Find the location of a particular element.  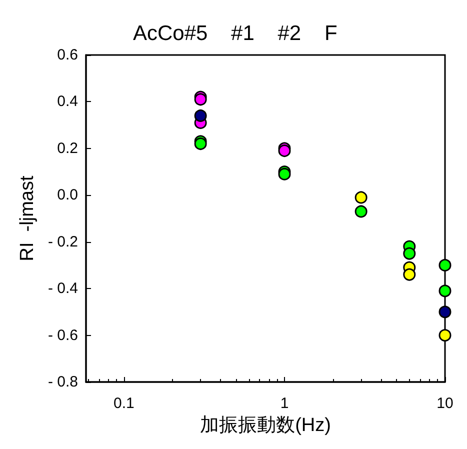

y-tick-label: - 0.6 is located at coordinates (63, 335).